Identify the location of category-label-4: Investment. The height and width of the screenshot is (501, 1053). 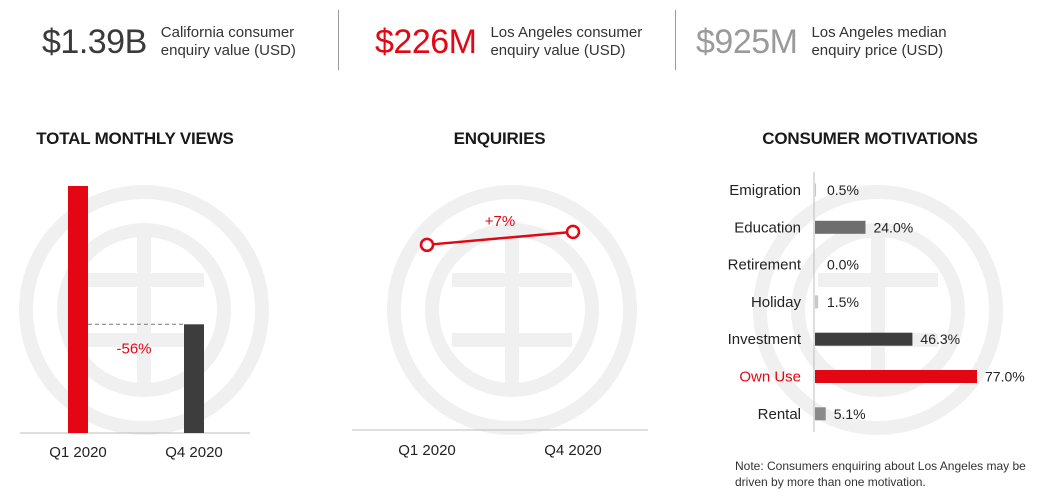
(765, 339).